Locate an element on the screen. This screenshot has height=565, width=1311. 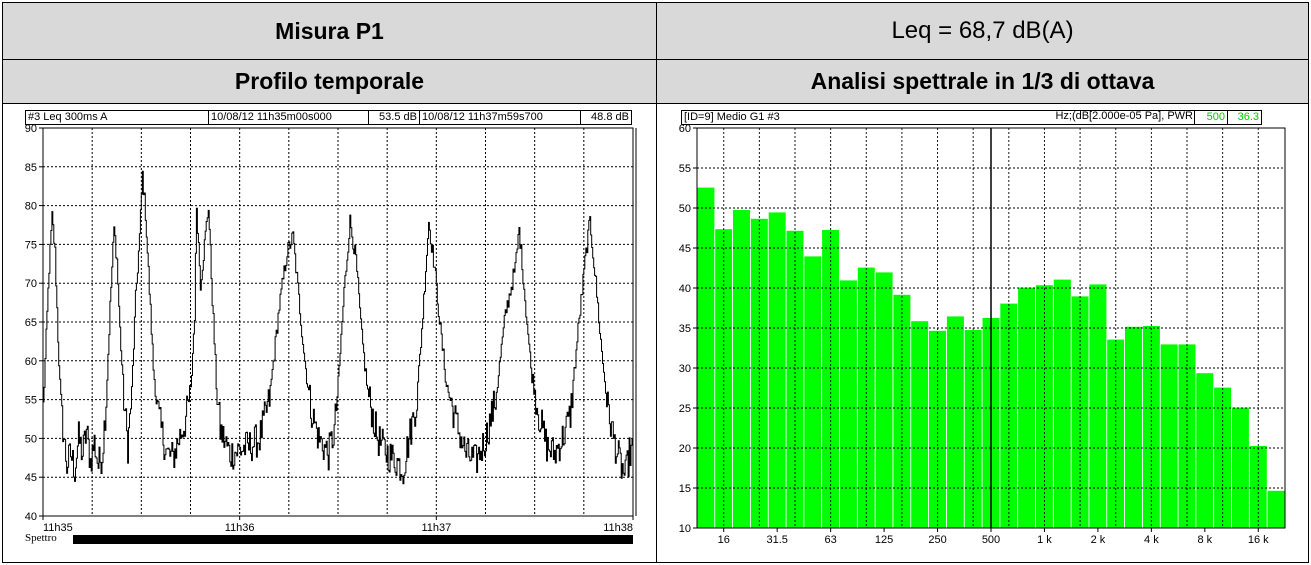
status-channel: #3 Leq 300ms A is located at coordinates (117, 117).